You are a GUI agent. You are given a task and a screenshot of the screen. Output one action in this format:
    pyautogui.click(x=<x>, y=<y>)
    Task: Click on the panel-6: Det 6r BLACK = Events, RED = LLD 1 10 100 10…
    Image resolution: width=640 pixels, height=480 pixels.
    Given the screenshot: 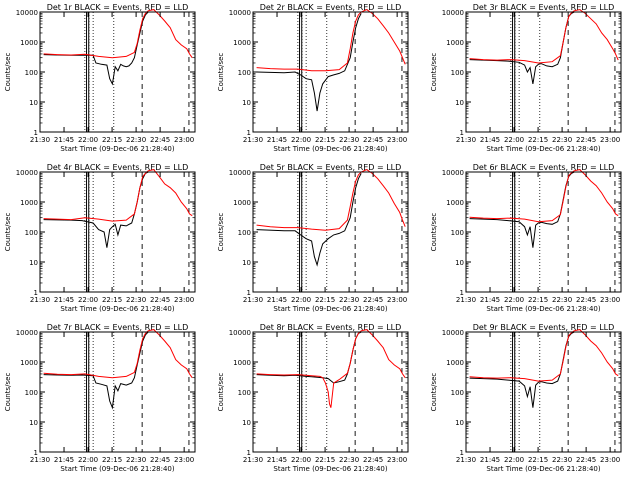 What is the action you would take?
    pyautogui.click(x=526, y=238)
    